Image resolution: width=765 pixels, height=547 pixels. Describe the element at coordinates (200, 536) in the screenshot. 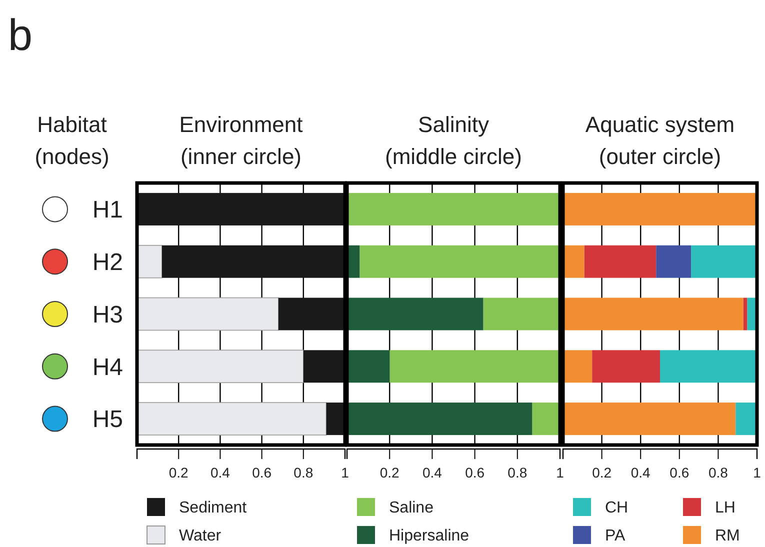

I see `legend-label: Water` at that location.